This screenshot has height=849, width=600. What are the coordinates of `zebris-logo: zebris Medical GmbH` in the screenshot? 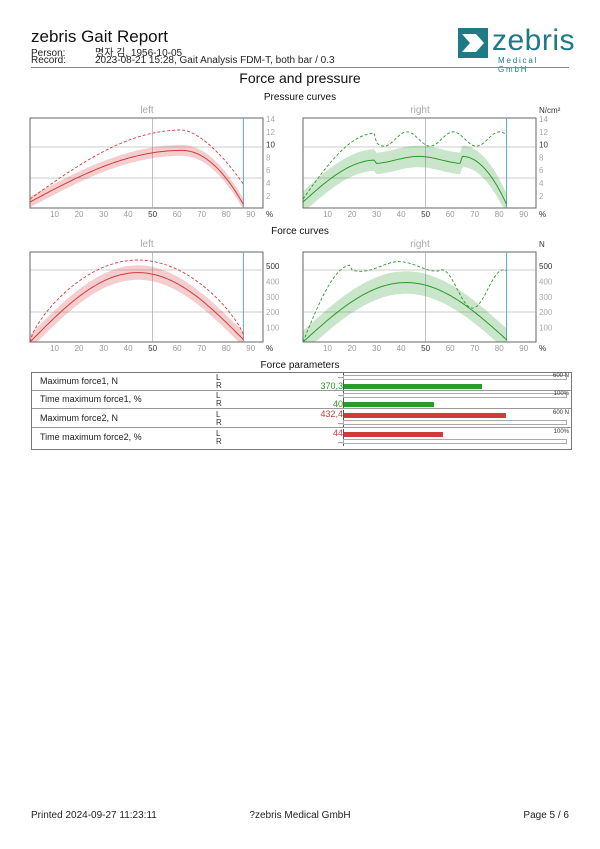 It's located at (516, 49).